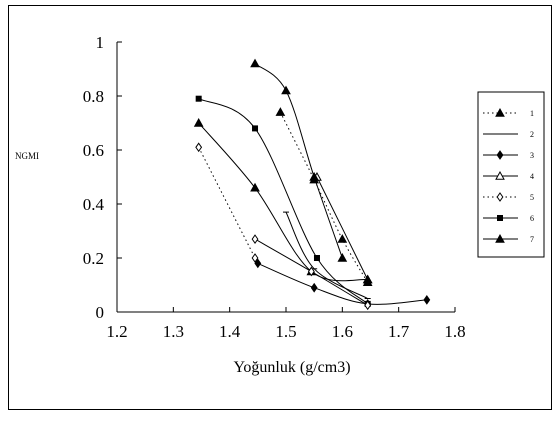  Describe the element at coordinates (508, 175) in the screenshot. I see `legend-entry: 4` at that location.